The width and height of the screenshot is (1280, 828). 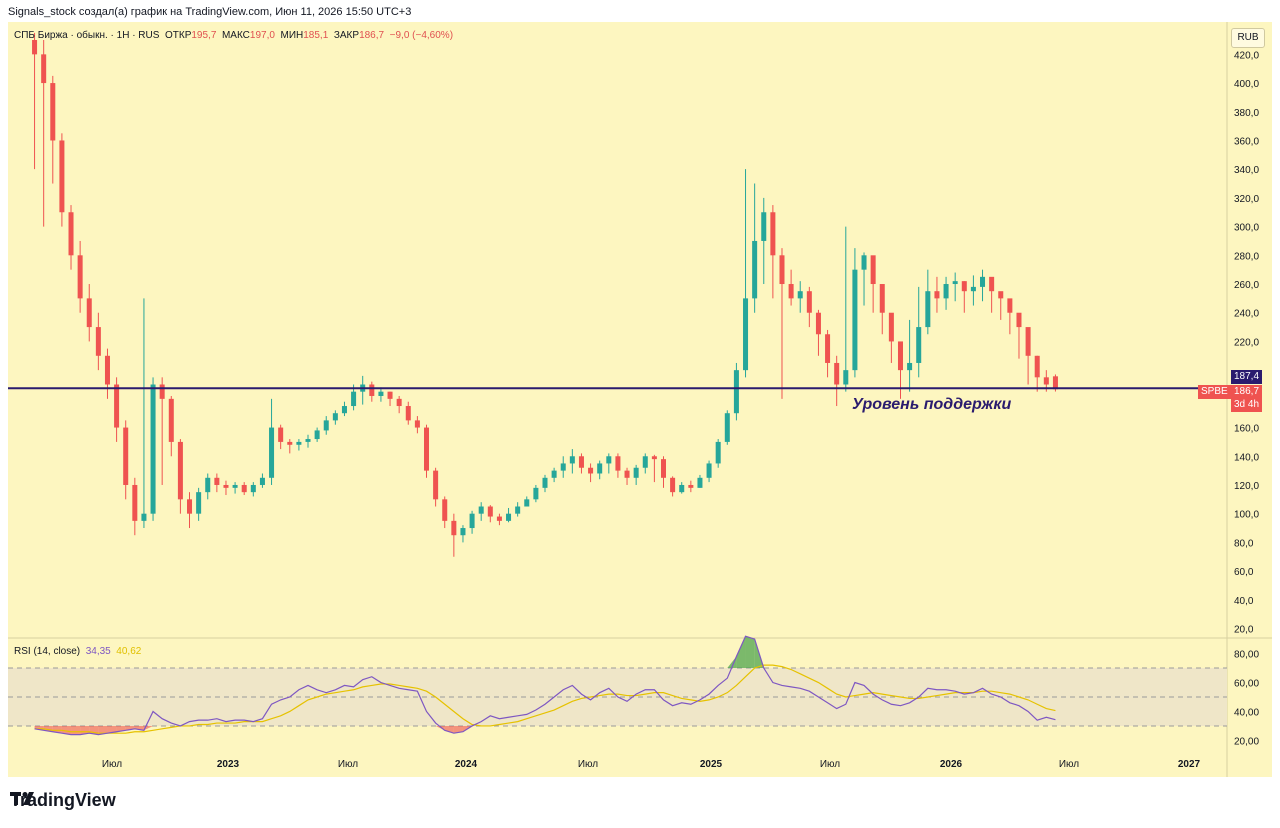 What do you see at coordinates (1246, 712) in the screenshot?
I see `rsi-tick-label: 40,00` at bounding box center [1246, 712].